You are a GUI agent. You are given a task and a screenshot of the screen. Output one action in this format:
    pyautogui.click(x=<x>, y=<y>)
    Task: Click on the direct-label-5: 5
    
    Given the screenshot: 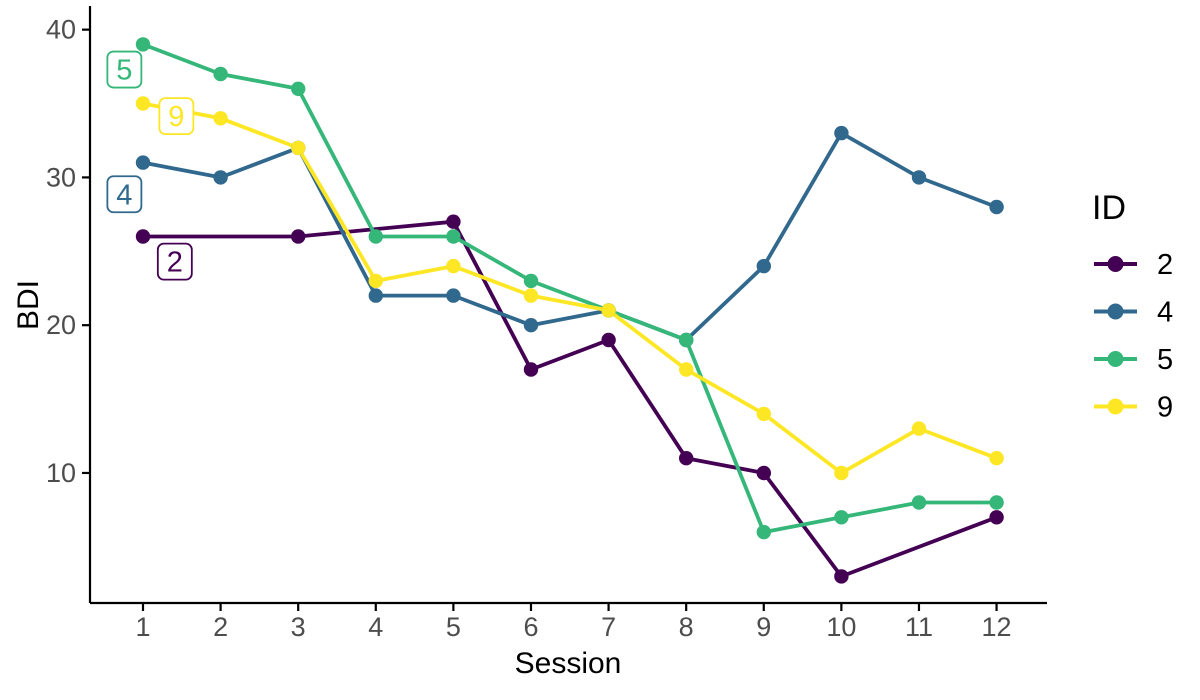 What is the action you would take?
    pyautogui.click(x=124, y=71)
    